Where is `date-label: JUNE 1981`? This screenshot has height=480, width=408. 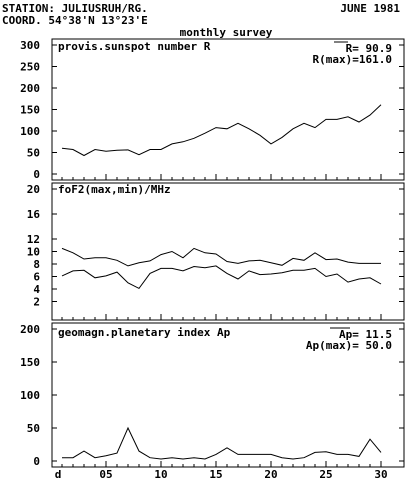
date-label: JUNE 1981 is located at coordinates (370, 8).